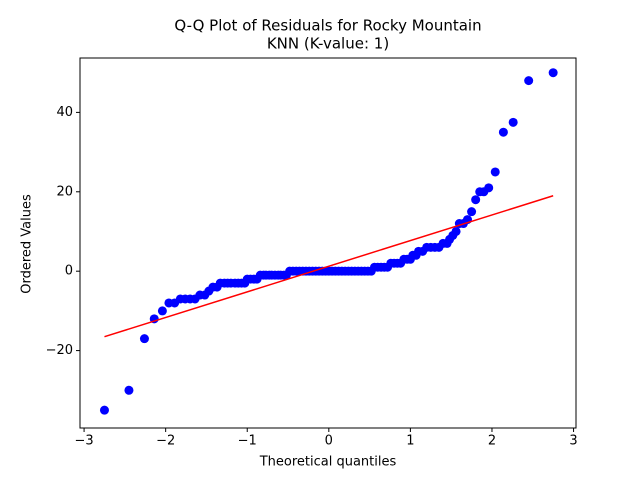 This screenshot has width=640, height=480. I want to click on x-tick-label: 2, so click(492, 441).